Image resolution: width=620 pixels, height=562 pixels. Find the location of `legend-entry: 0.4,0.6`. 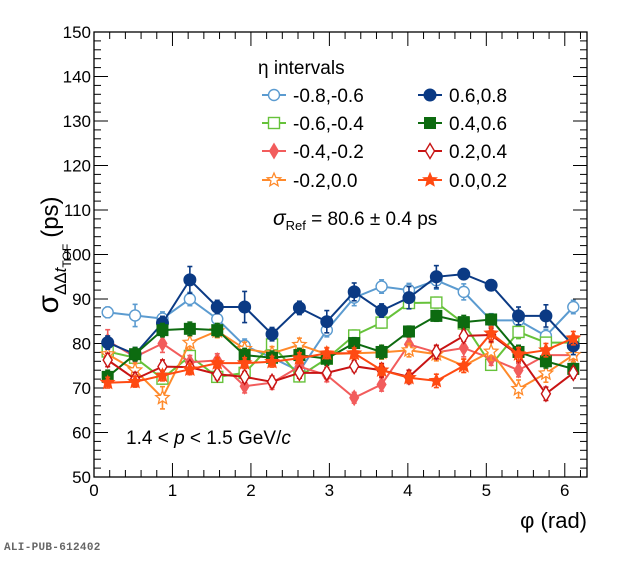

legend-entry: 0.4,0.6 is located at coordinates (462, 124).